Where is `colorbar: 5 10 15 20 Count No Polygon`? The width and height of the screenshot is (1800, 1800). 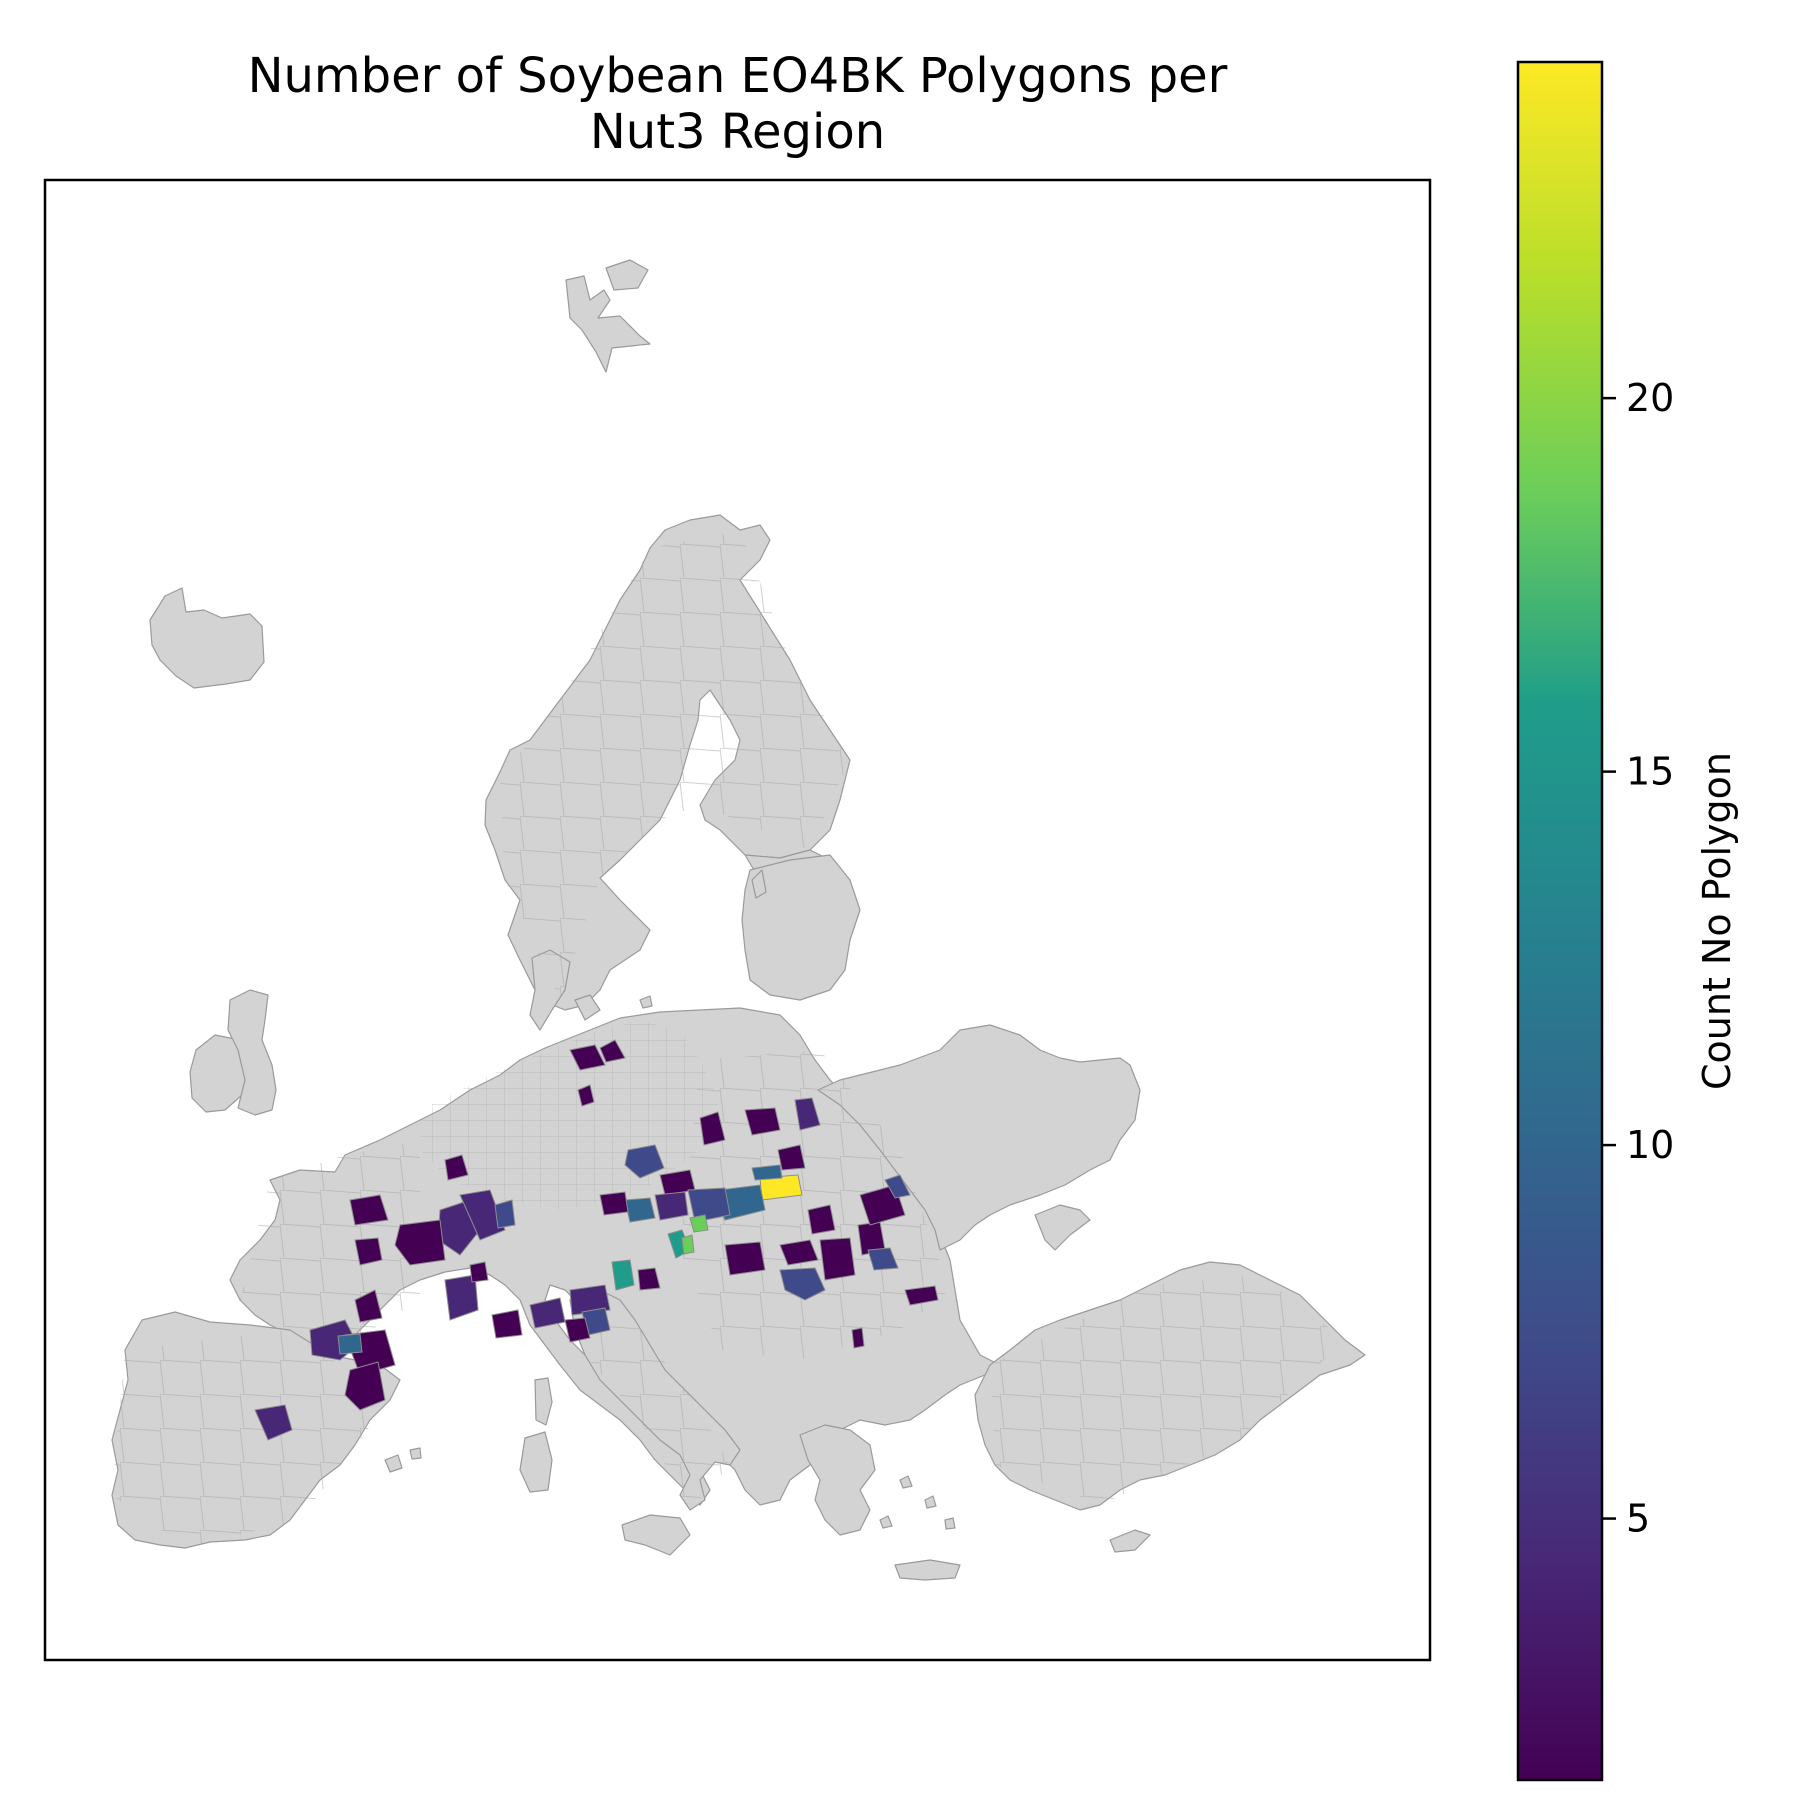 colorbar: 5 10 15 20 Count No Polygon is located at coordinates (1627, 921).